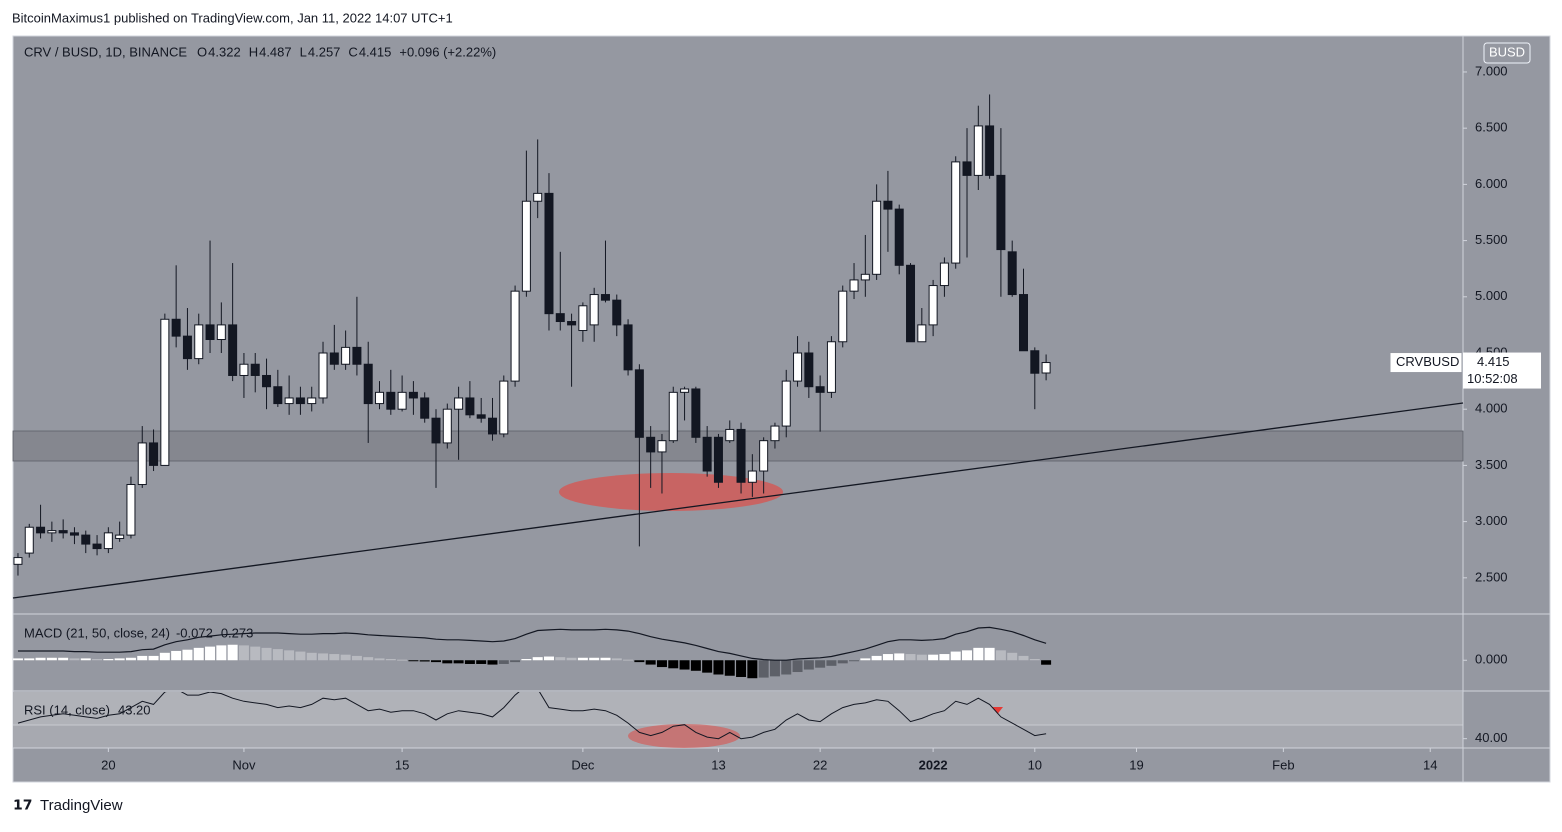  Describe the element at coordinates (1035, 764) in the screenshot. I see `x-tick-label: 10` at that location.